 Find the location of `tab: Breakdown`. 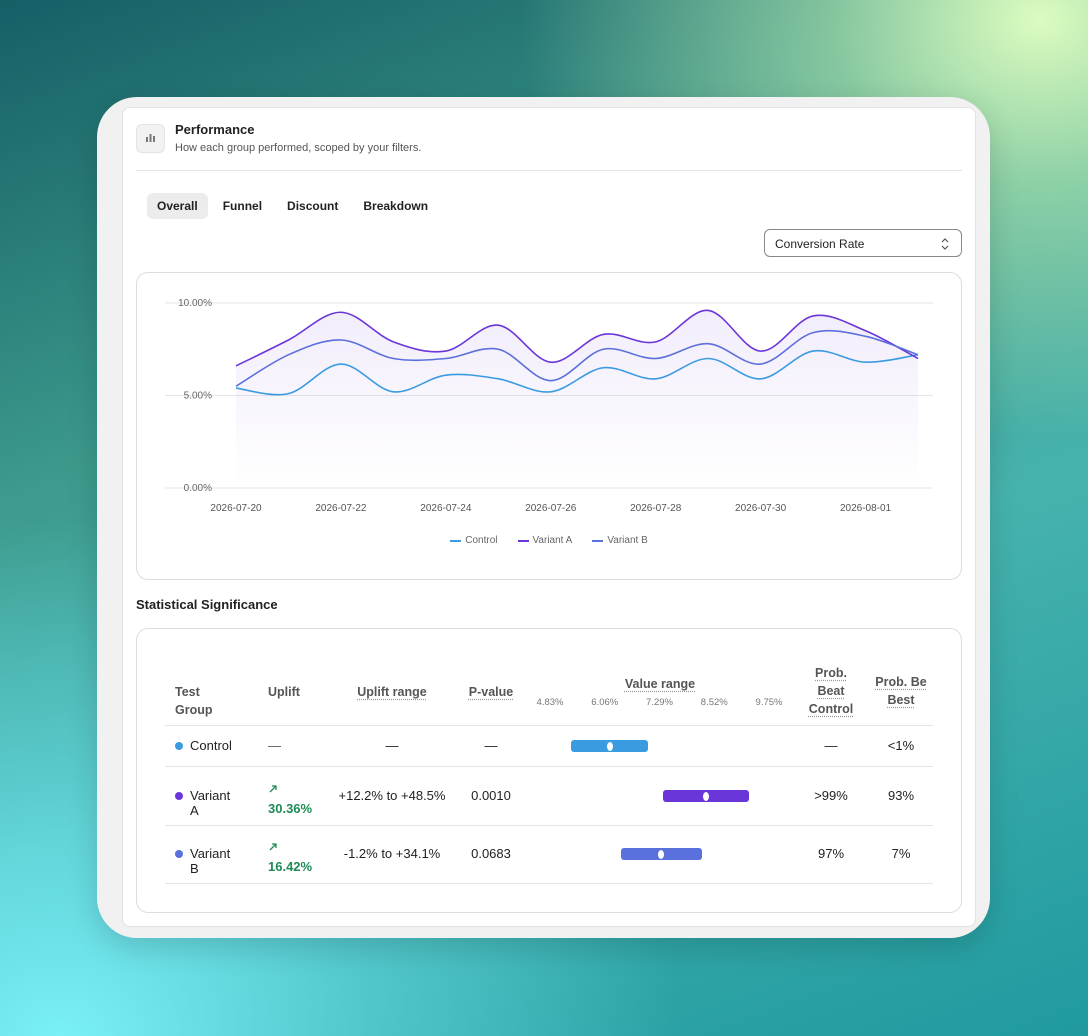

tab: Breakdown is located at coordinates (396, 206).